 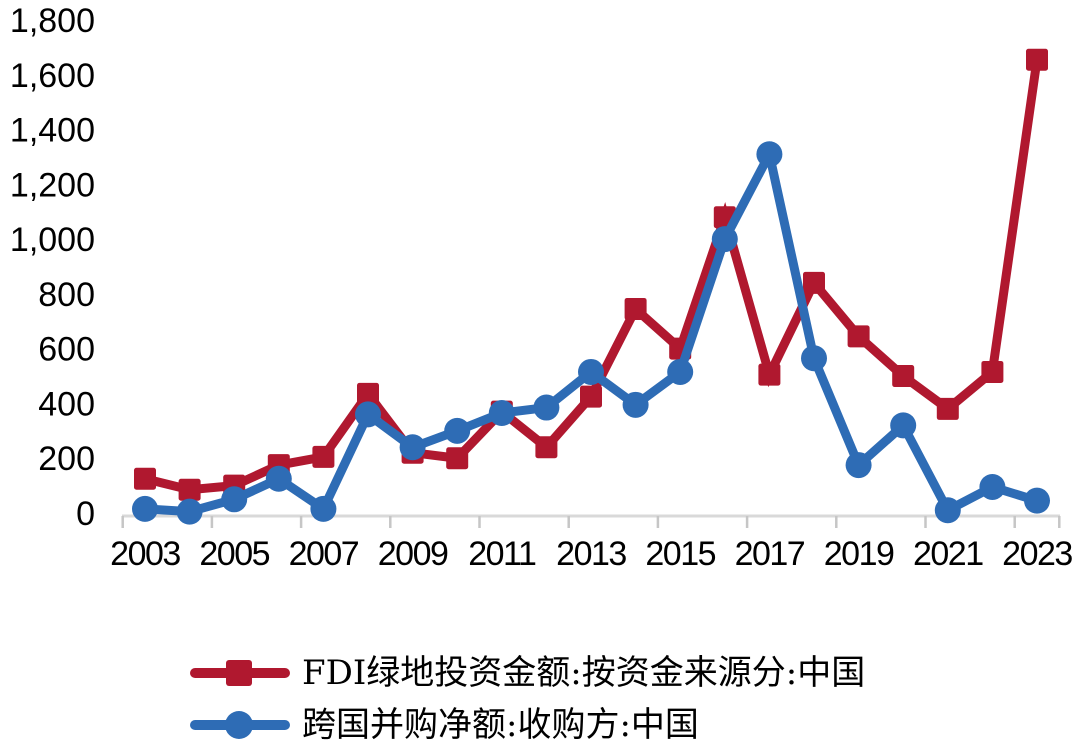 What do you see at coordinates (52, 267) in the screenshot?
I see `y-axis-labels: 0 200 400 600 800 1,000 1,200 1,400 1,600 1,800` at bounding box center [52, 267].